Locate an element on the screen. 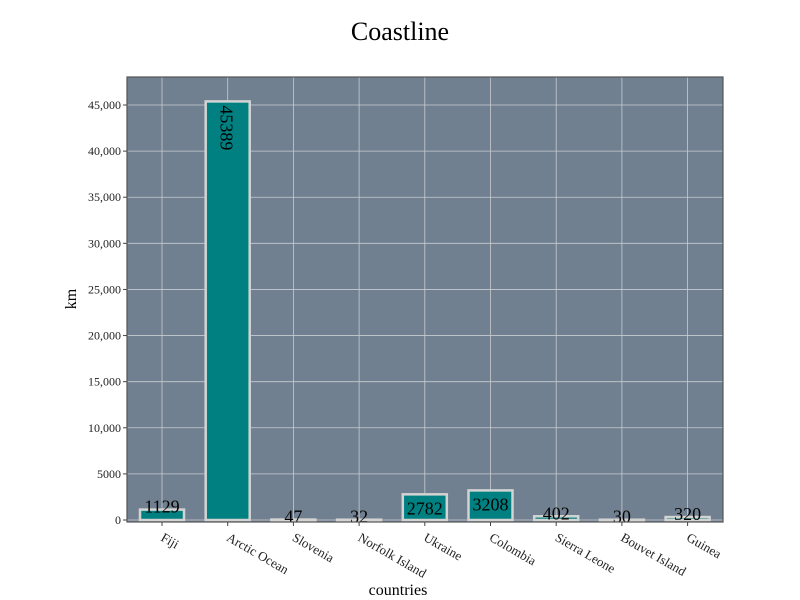 The width and height of the screenshot is (800, 600). x-tick-label: Slovenia is located at coordinates (313, 548).